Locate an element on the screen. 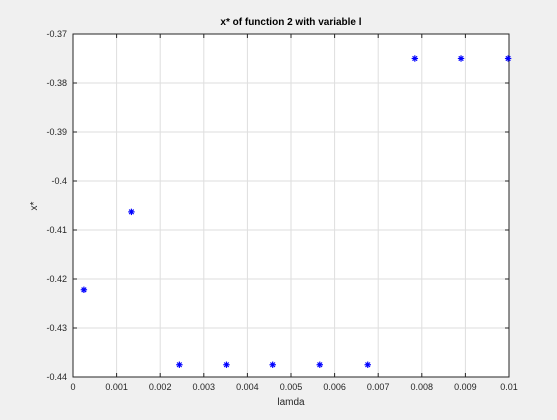 The height and width of the screenshot is (420, 557). y-tick-label: -0.42 is located at coordinates (56, 279).